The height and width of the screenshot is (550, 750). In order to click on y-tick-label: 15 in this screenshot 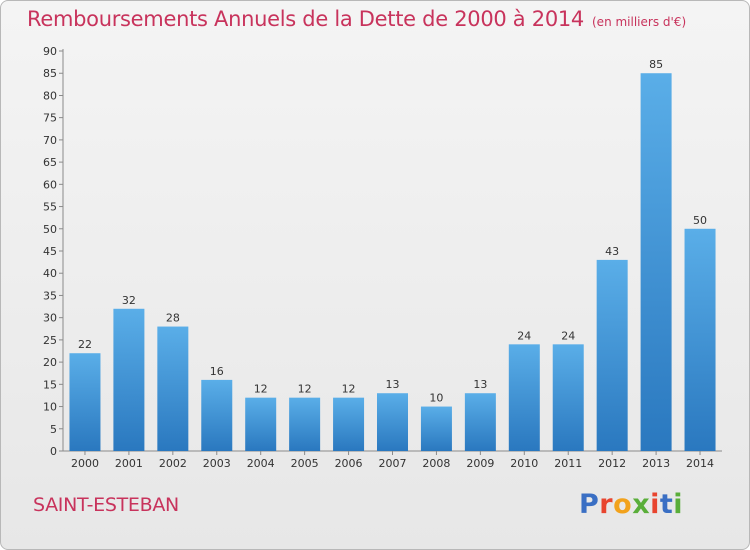, I will do `click(50, 384)`.